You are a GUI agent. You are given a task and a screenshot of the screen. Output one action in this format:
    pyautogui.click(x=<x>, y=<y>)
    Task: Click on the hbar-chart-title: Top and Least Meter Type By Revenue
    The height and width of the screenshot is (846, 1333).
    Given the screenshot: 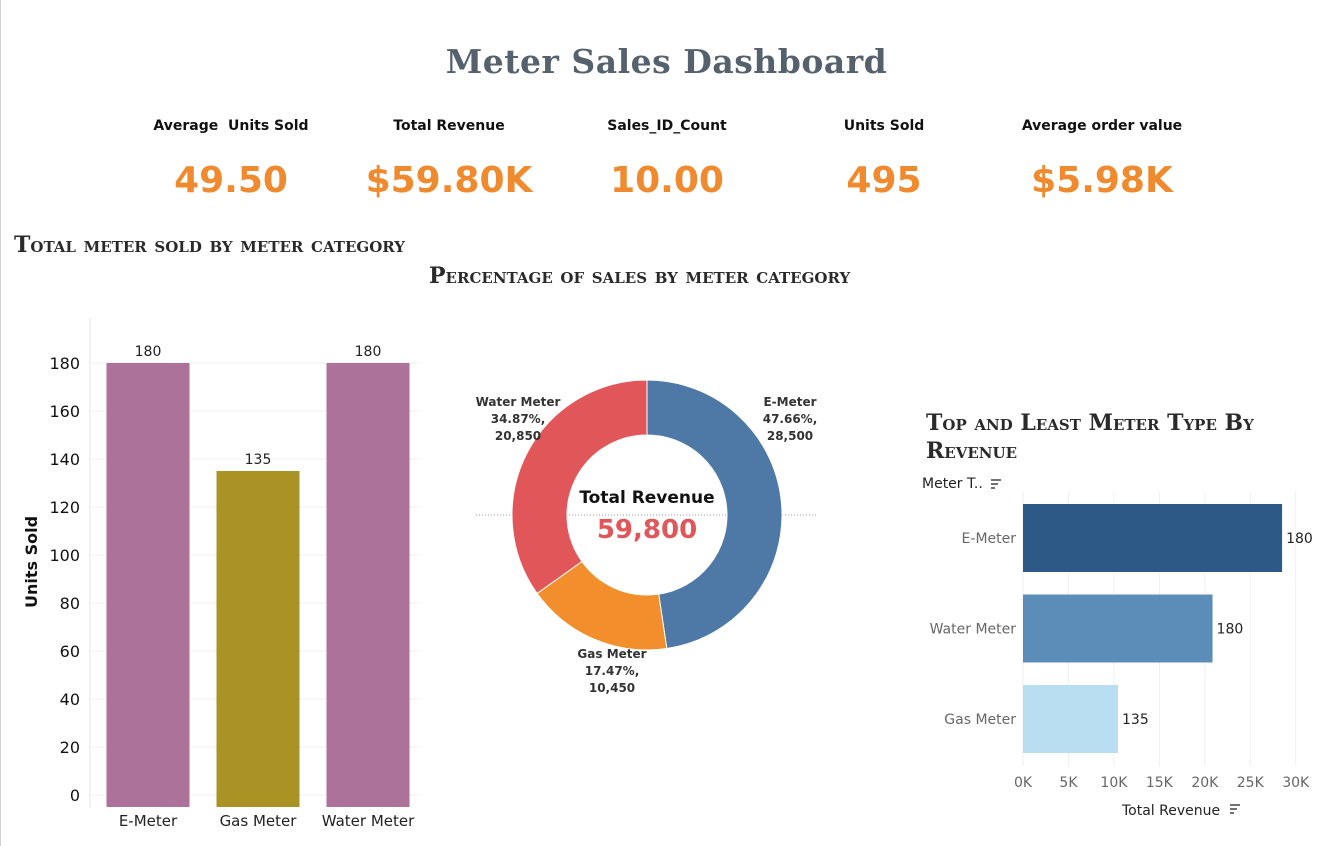 What is the action you would take?
    pyautogui.click(x=1090, y=437)
    